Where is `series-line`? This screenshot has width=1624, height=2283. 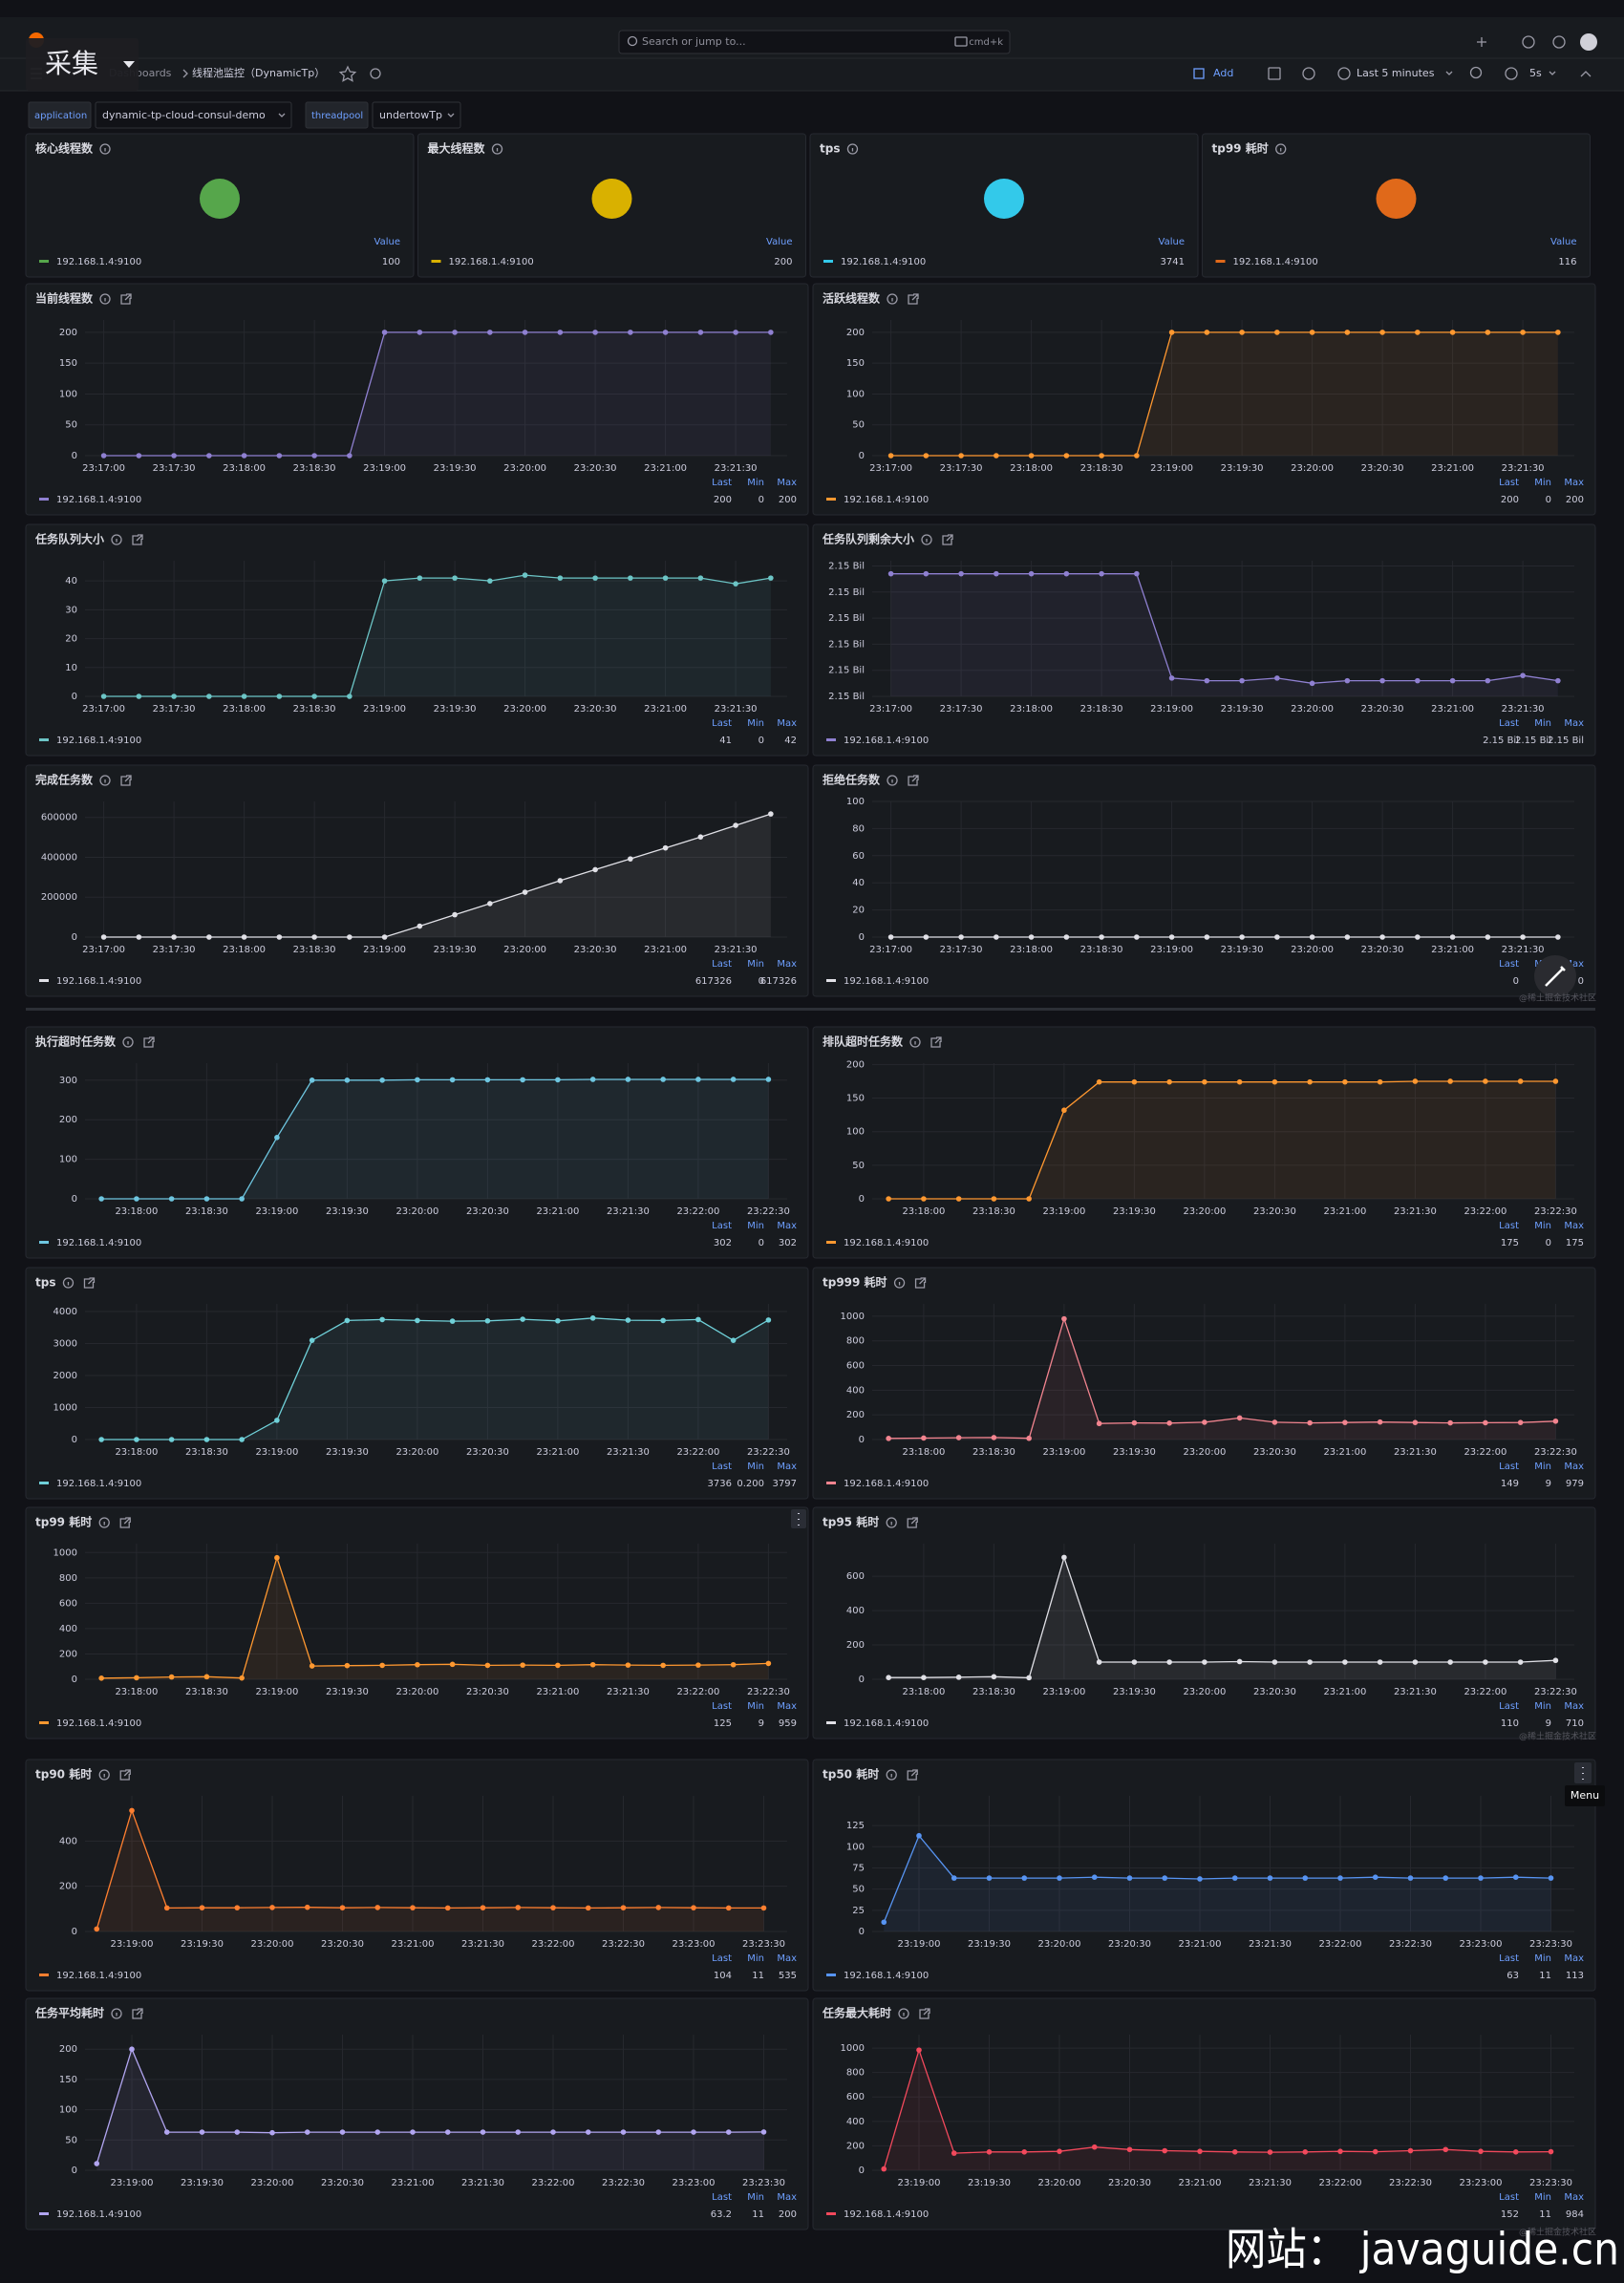
series-line is located at coordinates (1222, 1378).